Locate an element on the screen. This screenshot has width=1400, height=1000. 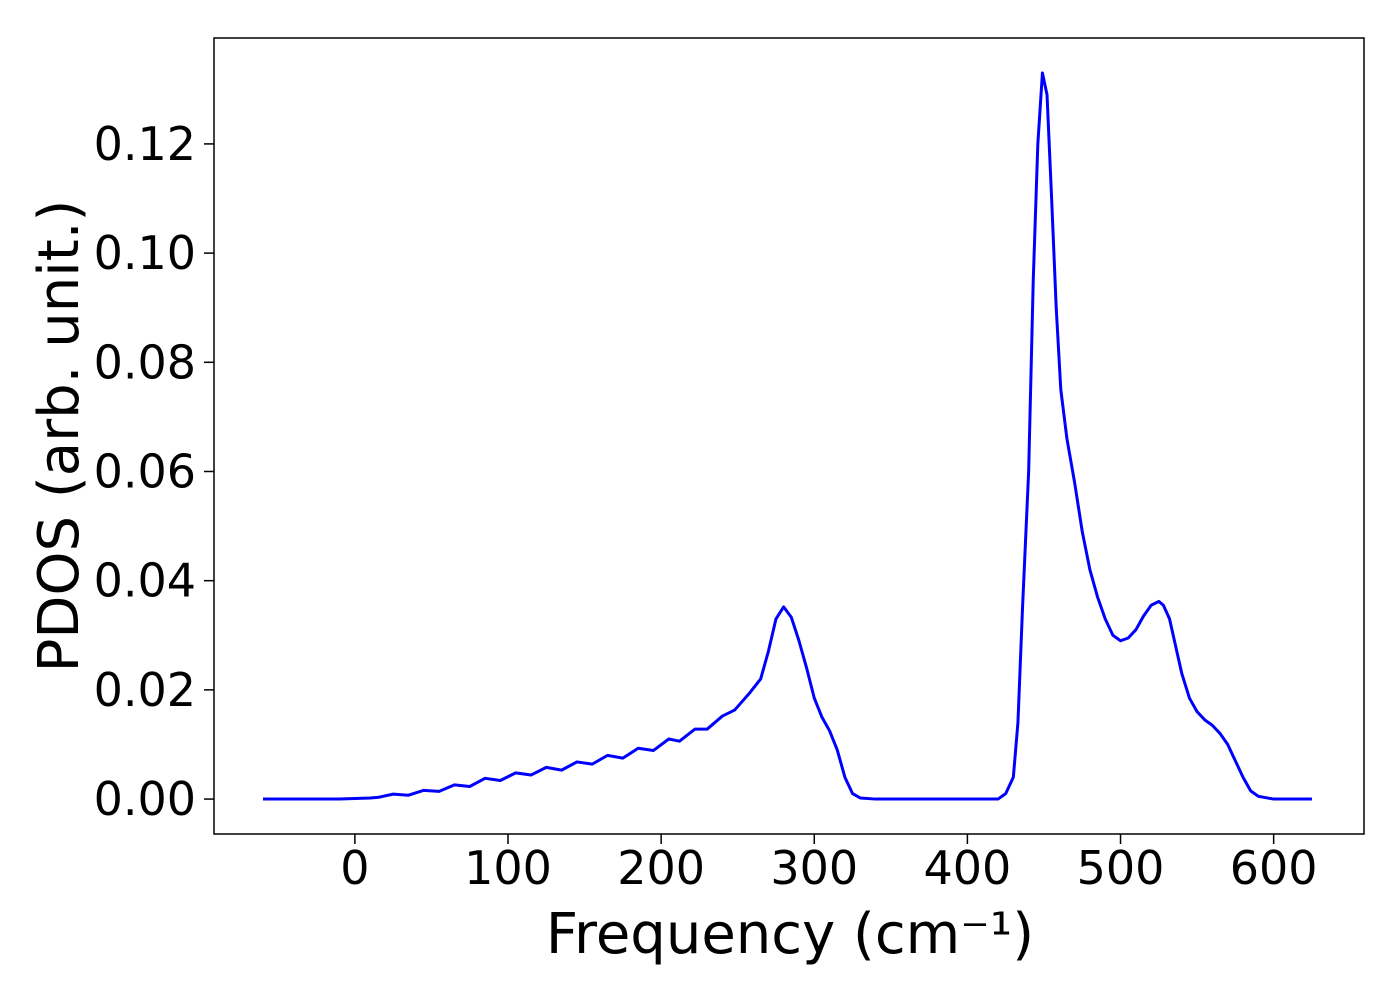
y-tick-label: 0.08 is located at coordinates (145, 362).